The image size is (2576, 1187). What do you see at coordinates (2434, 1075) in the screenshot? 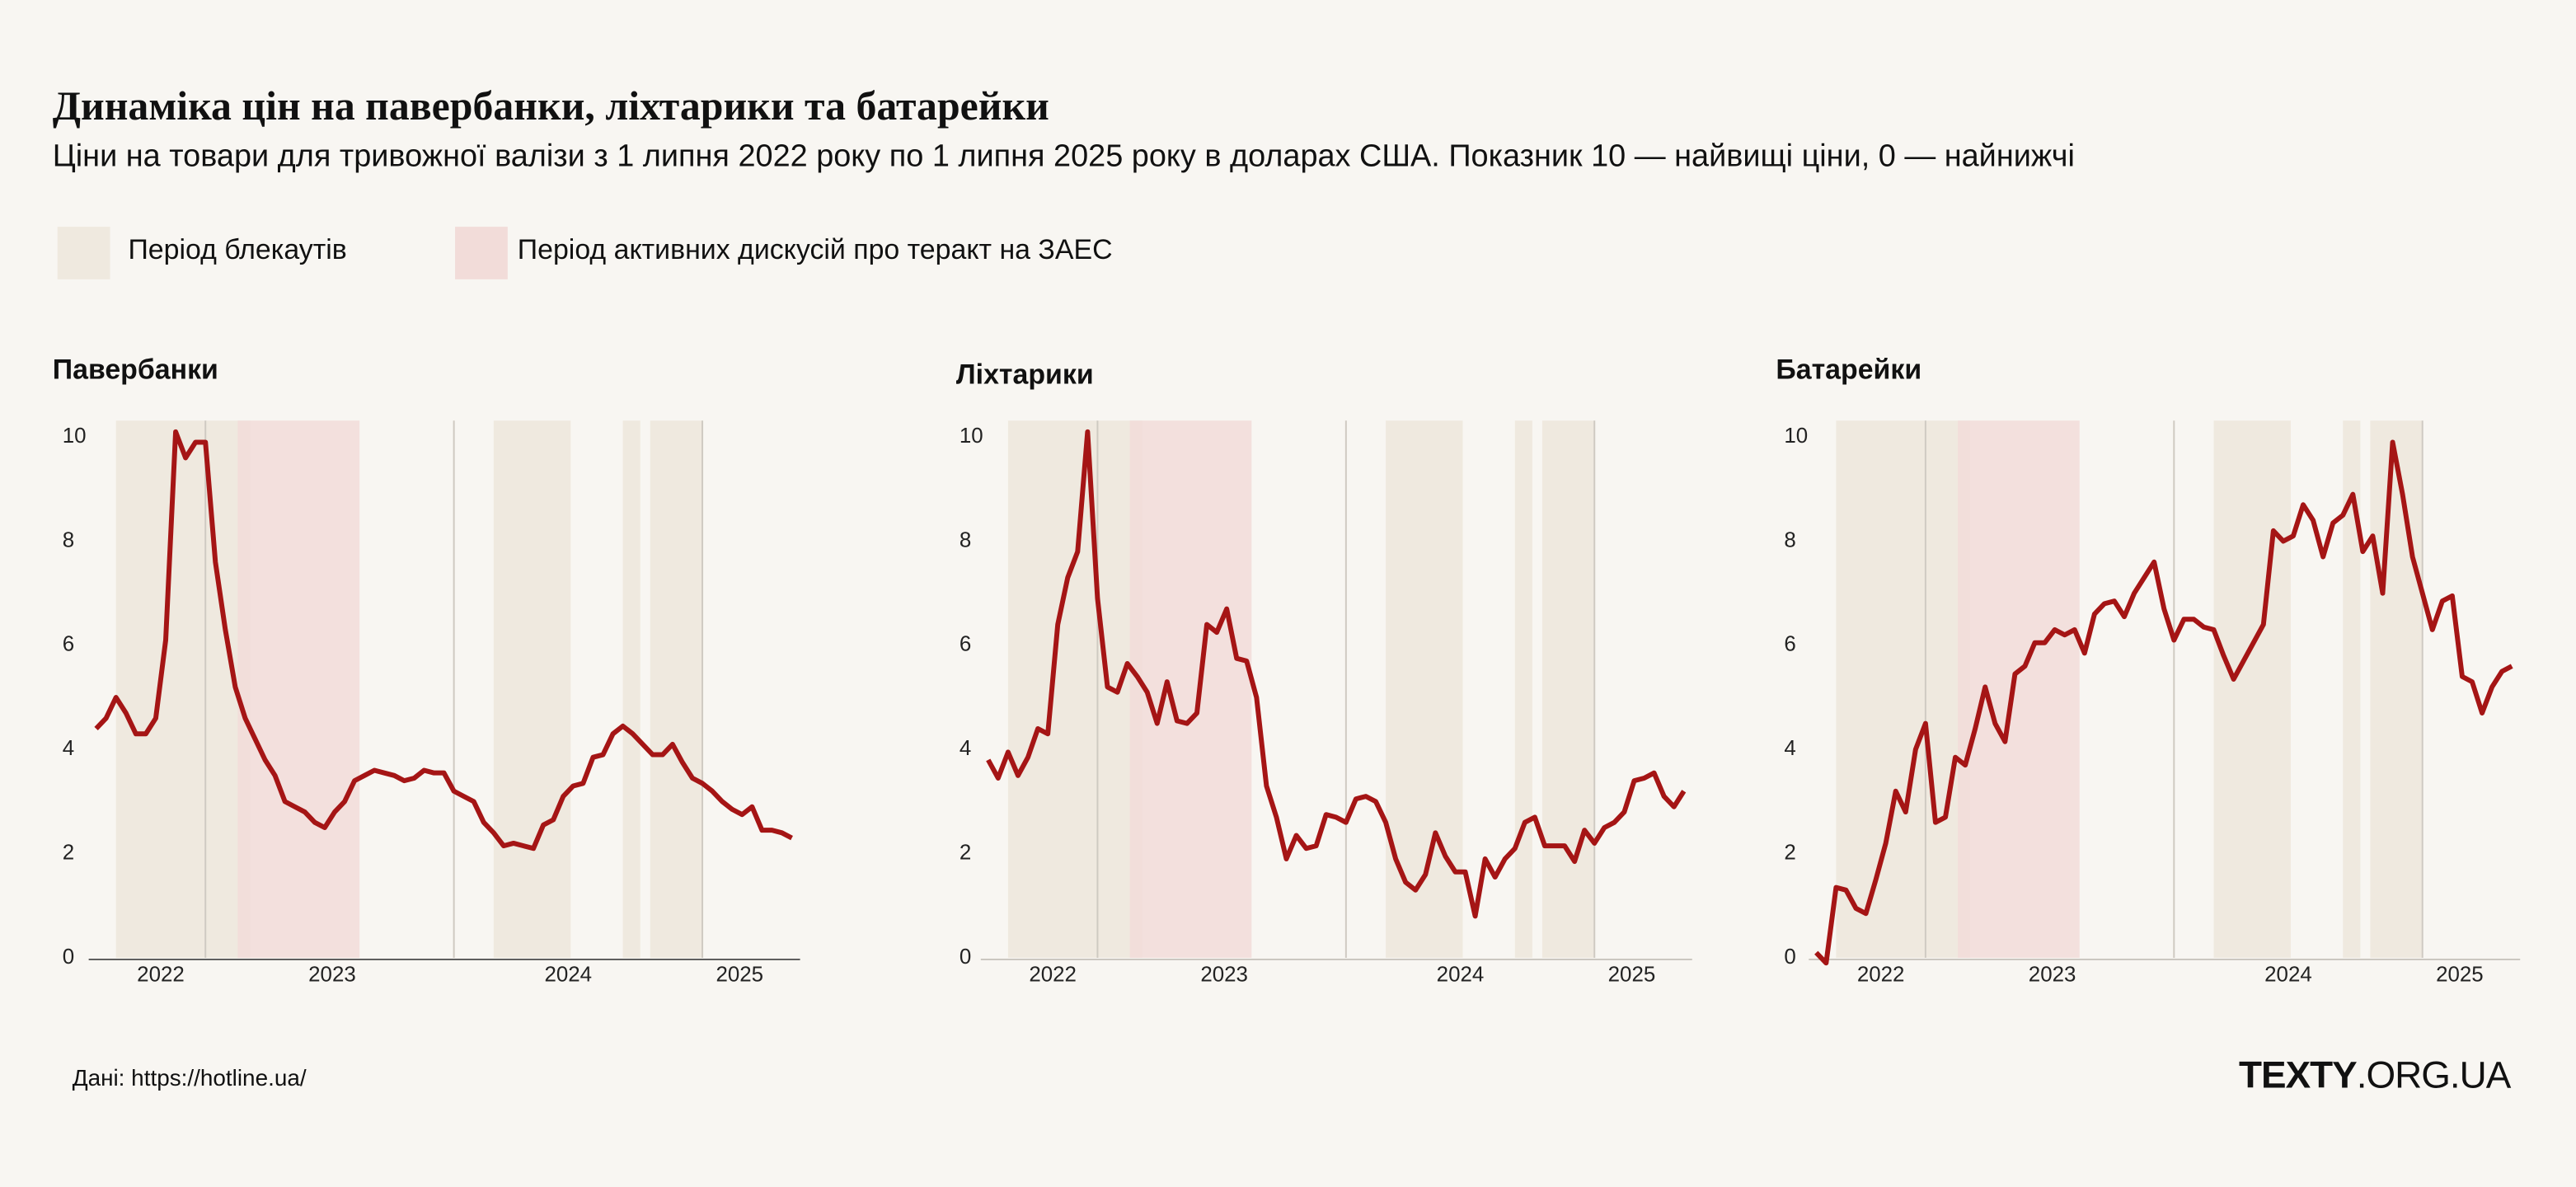
I see `logo-rest: .ORG.UA` at bounding box center [2434, 1075].